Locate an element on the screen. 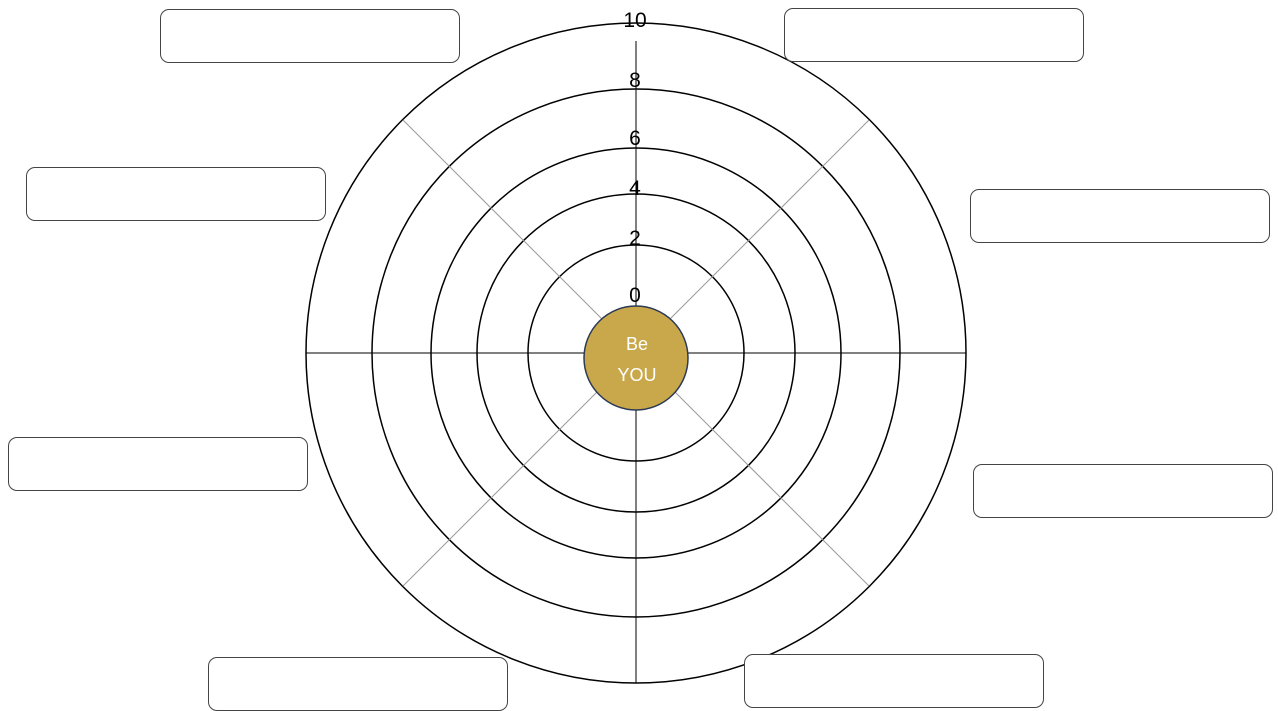  center-text-line2: YOU is located at coordinates (636, 375).